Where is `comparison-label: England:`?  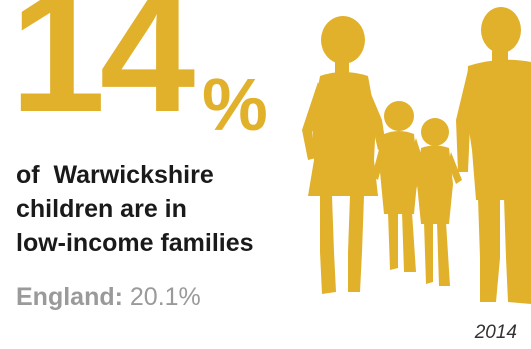
comparison-label: England: is located at coordinates (69, 297).